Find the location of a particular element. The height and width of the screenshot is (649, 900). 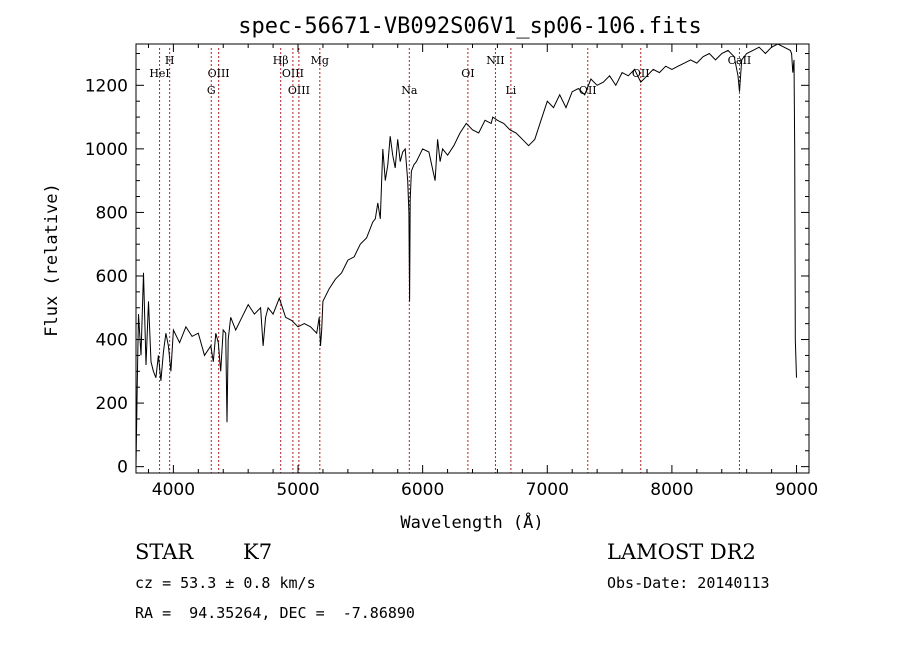

x-tick-label: 4000 is located at coordinates (173, 490).